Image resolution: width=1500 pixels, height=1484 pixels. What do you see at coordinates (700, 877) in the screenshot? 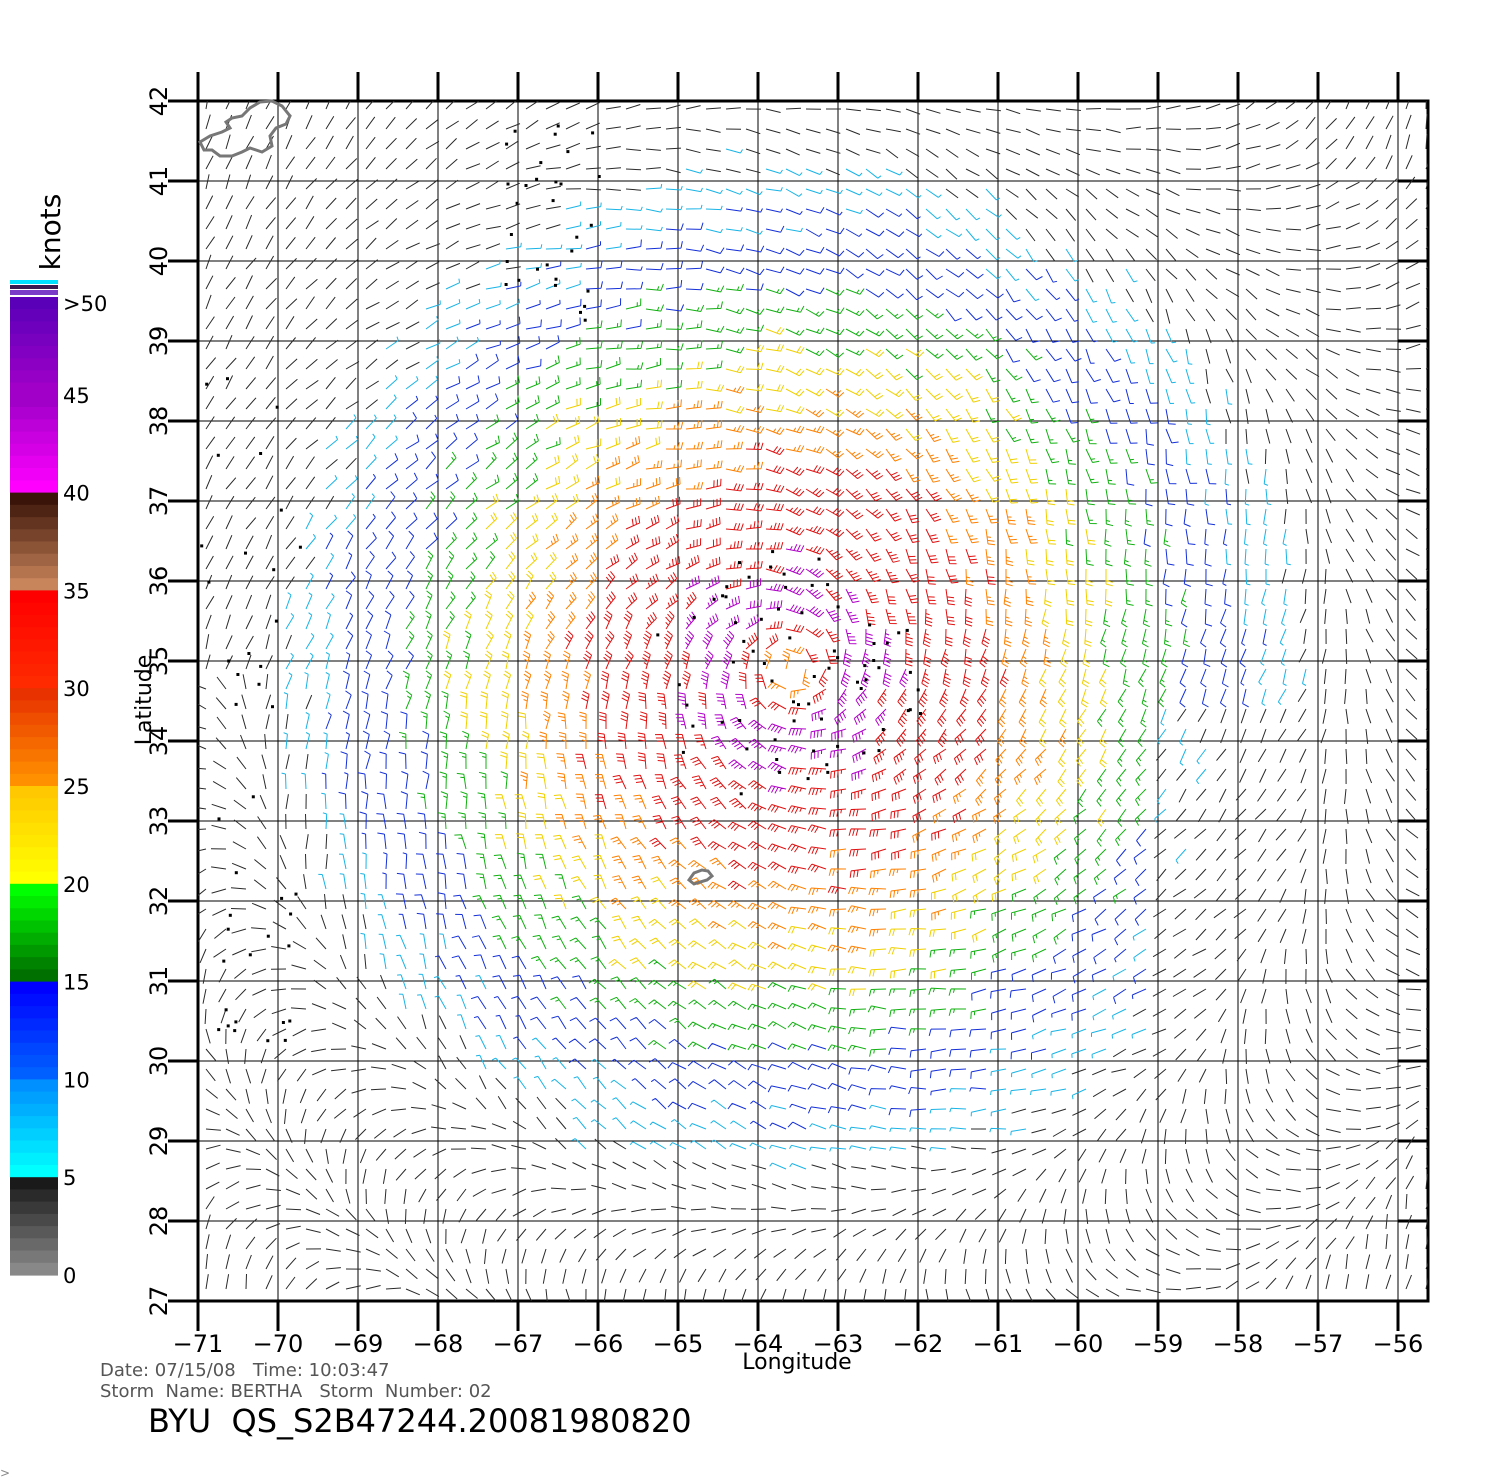
I see `bermuda-coastline` at bounding box center [700, 877].